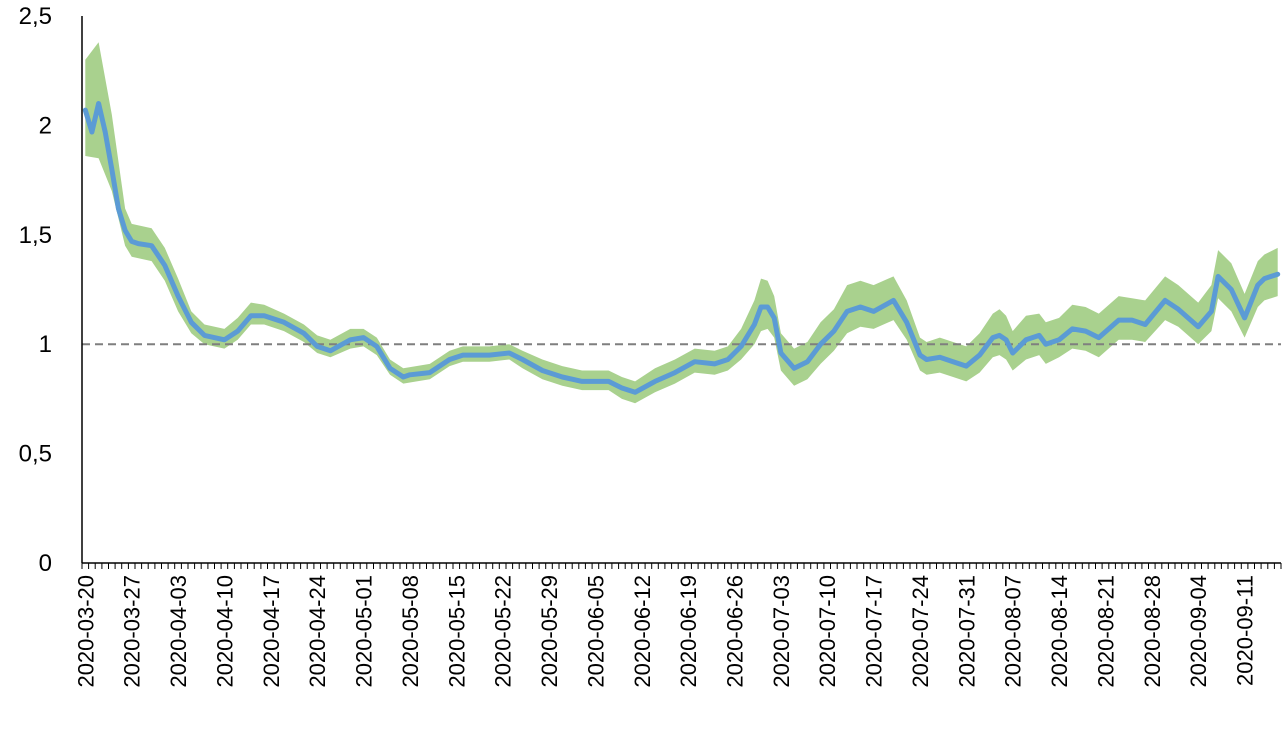  What do you see at coordinates (85, 631) in the screenshot?
I see `x-tick-label: 2020-03-20` at bounding box center [85, 631].